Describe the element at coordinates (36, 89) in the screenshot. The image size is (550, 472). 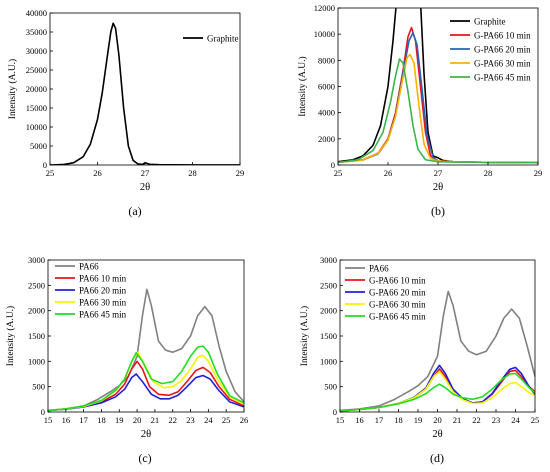
I see `y-tick-label: 20000` at that location.